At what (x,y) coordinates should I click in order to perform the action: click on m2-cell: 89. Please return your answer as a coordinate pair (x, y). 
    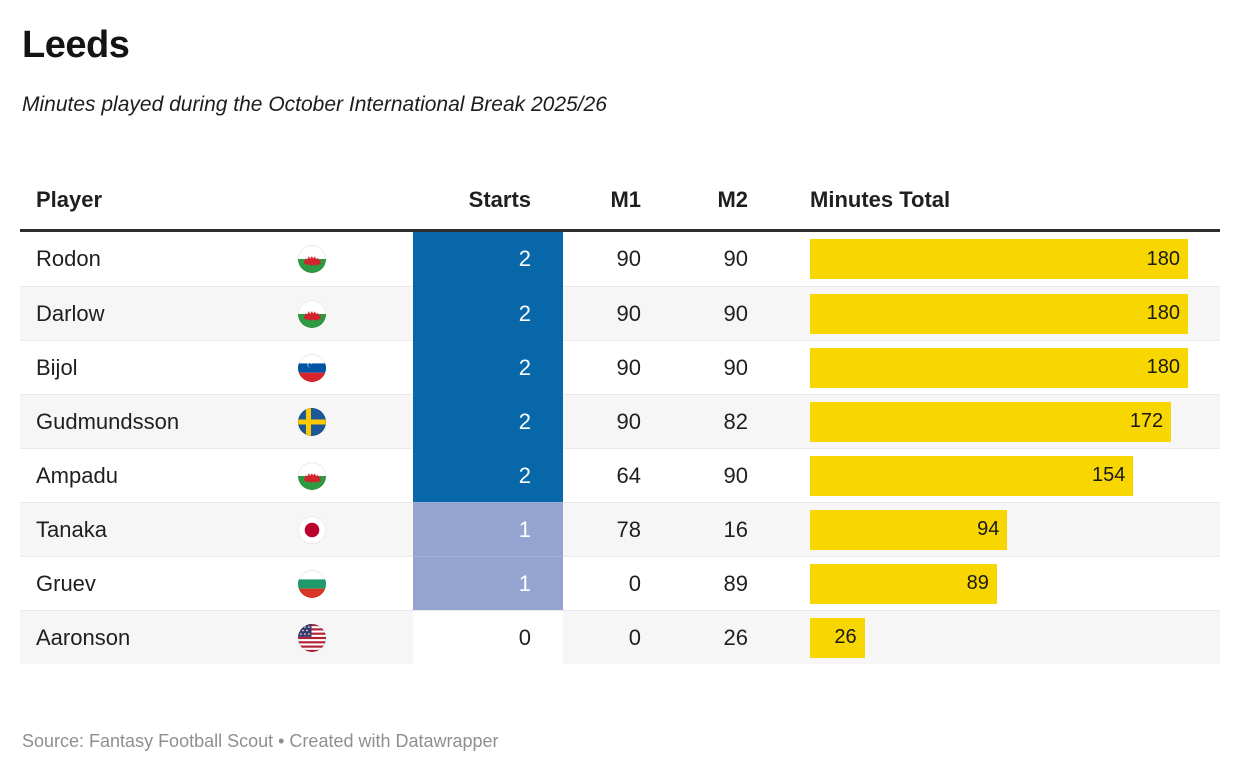
    Looking at the image, I should click on (706, 583).